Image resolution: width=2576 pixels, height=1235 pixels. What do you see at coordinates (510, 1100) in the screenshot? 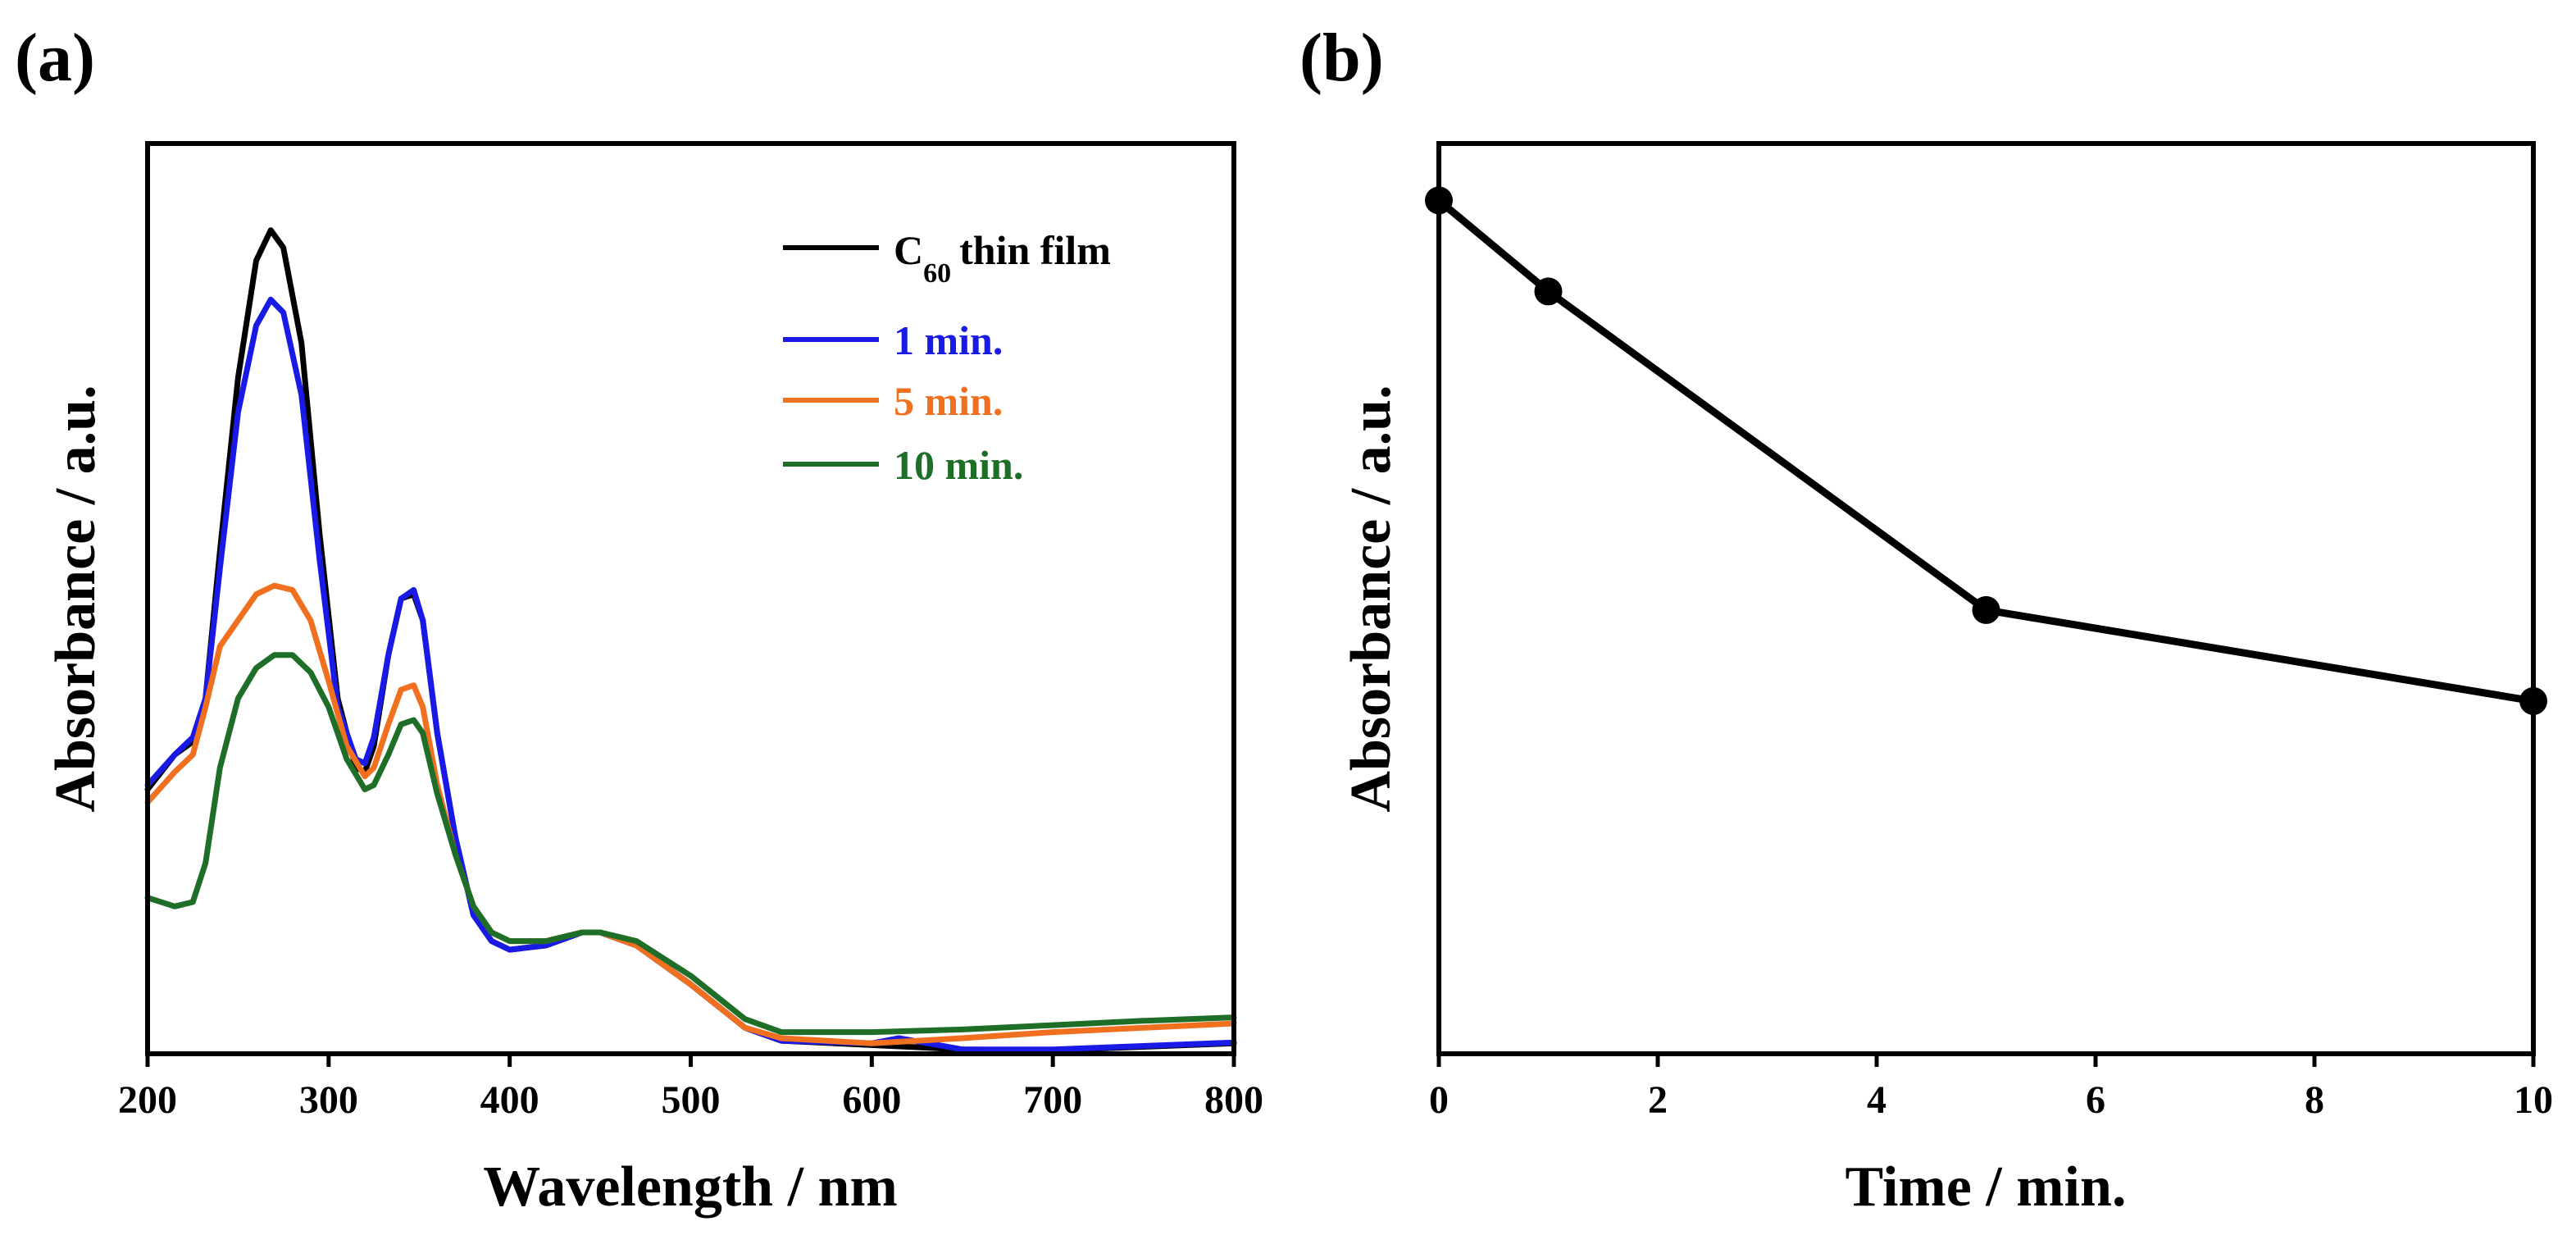
I see `panel-a-x-tick-label-2: 400` at bounding box center [510, 1100].